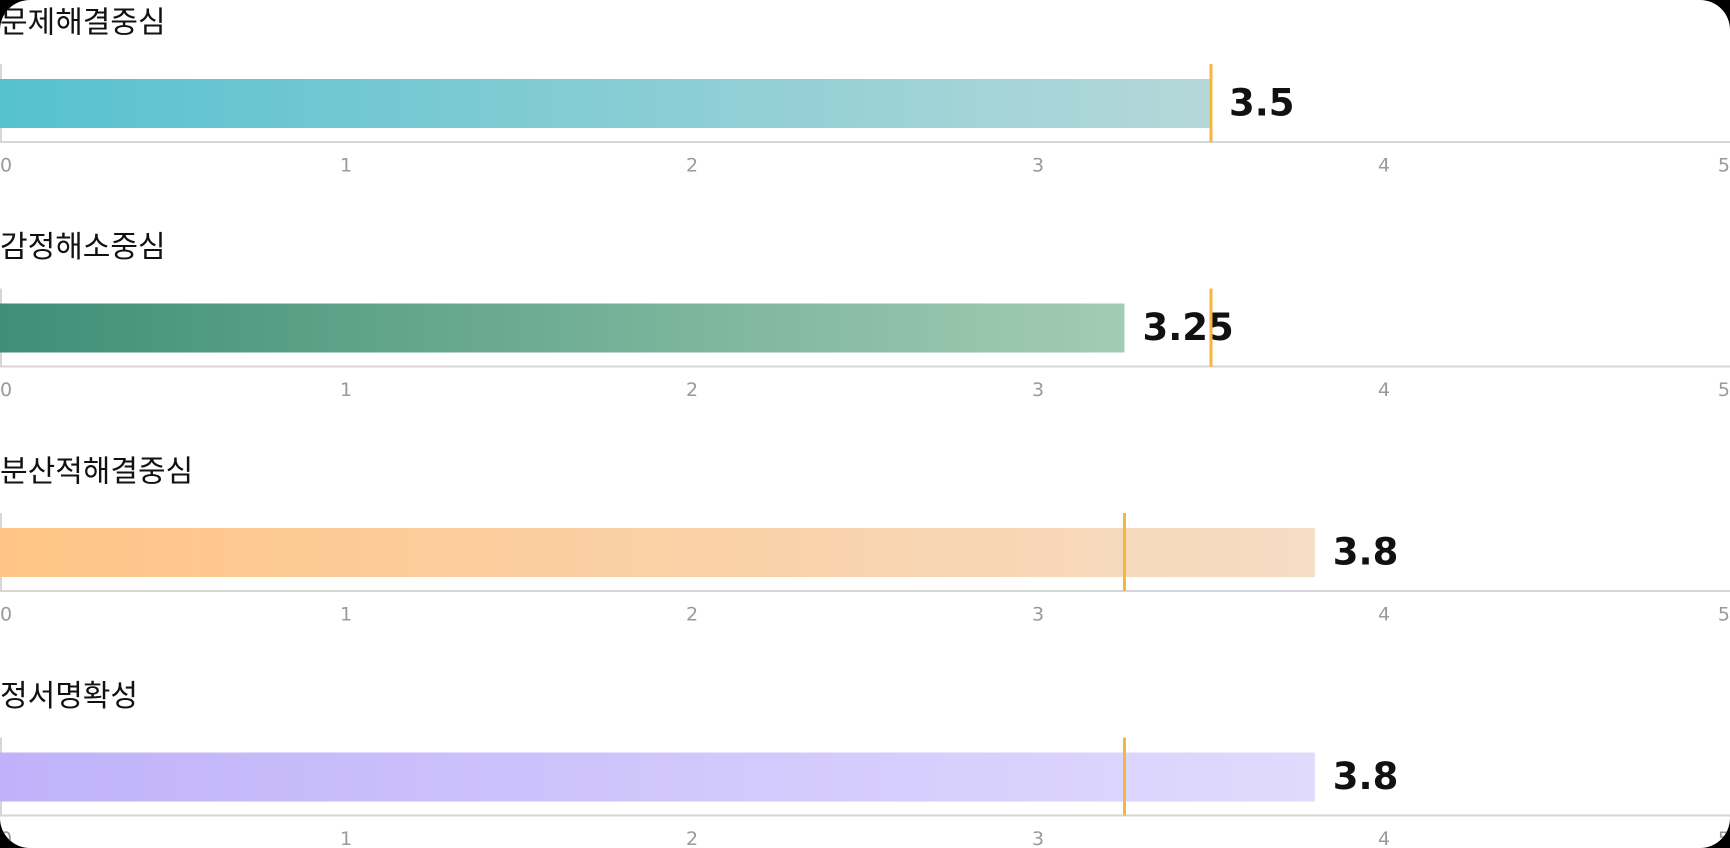  What do you see at coordinates (83, 247) in the screenshot?
I see `chart-title: 감정해소중심` at bounding box center [83, 247].